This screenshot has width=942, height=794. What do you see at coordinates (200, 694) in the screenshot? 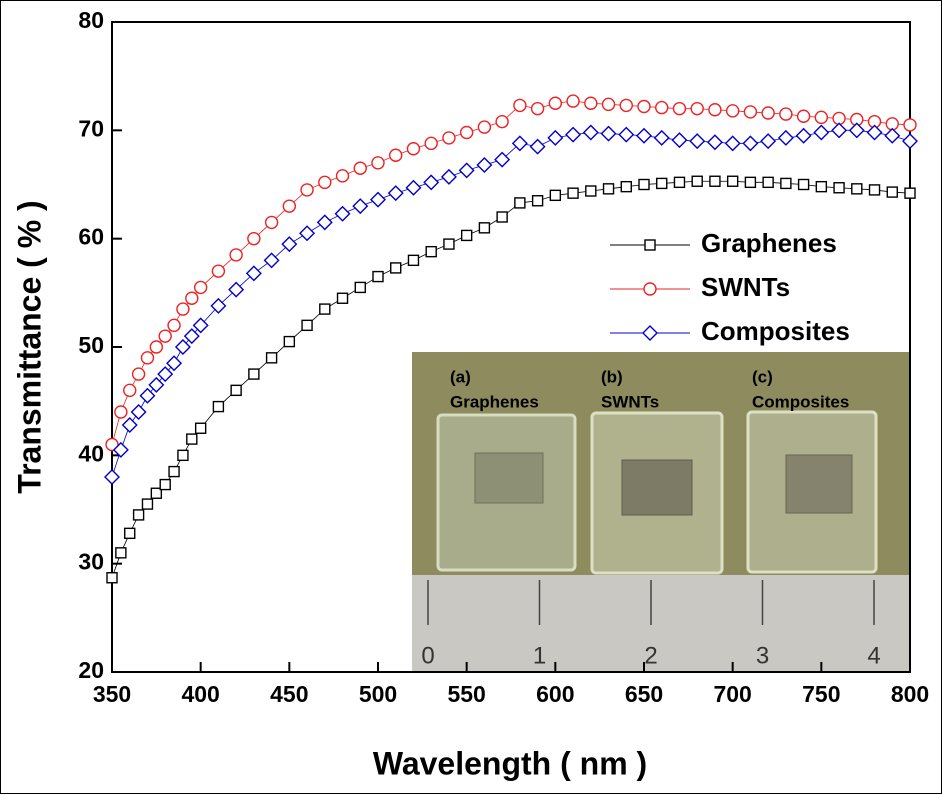
I see `x-tick-label: 400` at bounding box center [200, 694].